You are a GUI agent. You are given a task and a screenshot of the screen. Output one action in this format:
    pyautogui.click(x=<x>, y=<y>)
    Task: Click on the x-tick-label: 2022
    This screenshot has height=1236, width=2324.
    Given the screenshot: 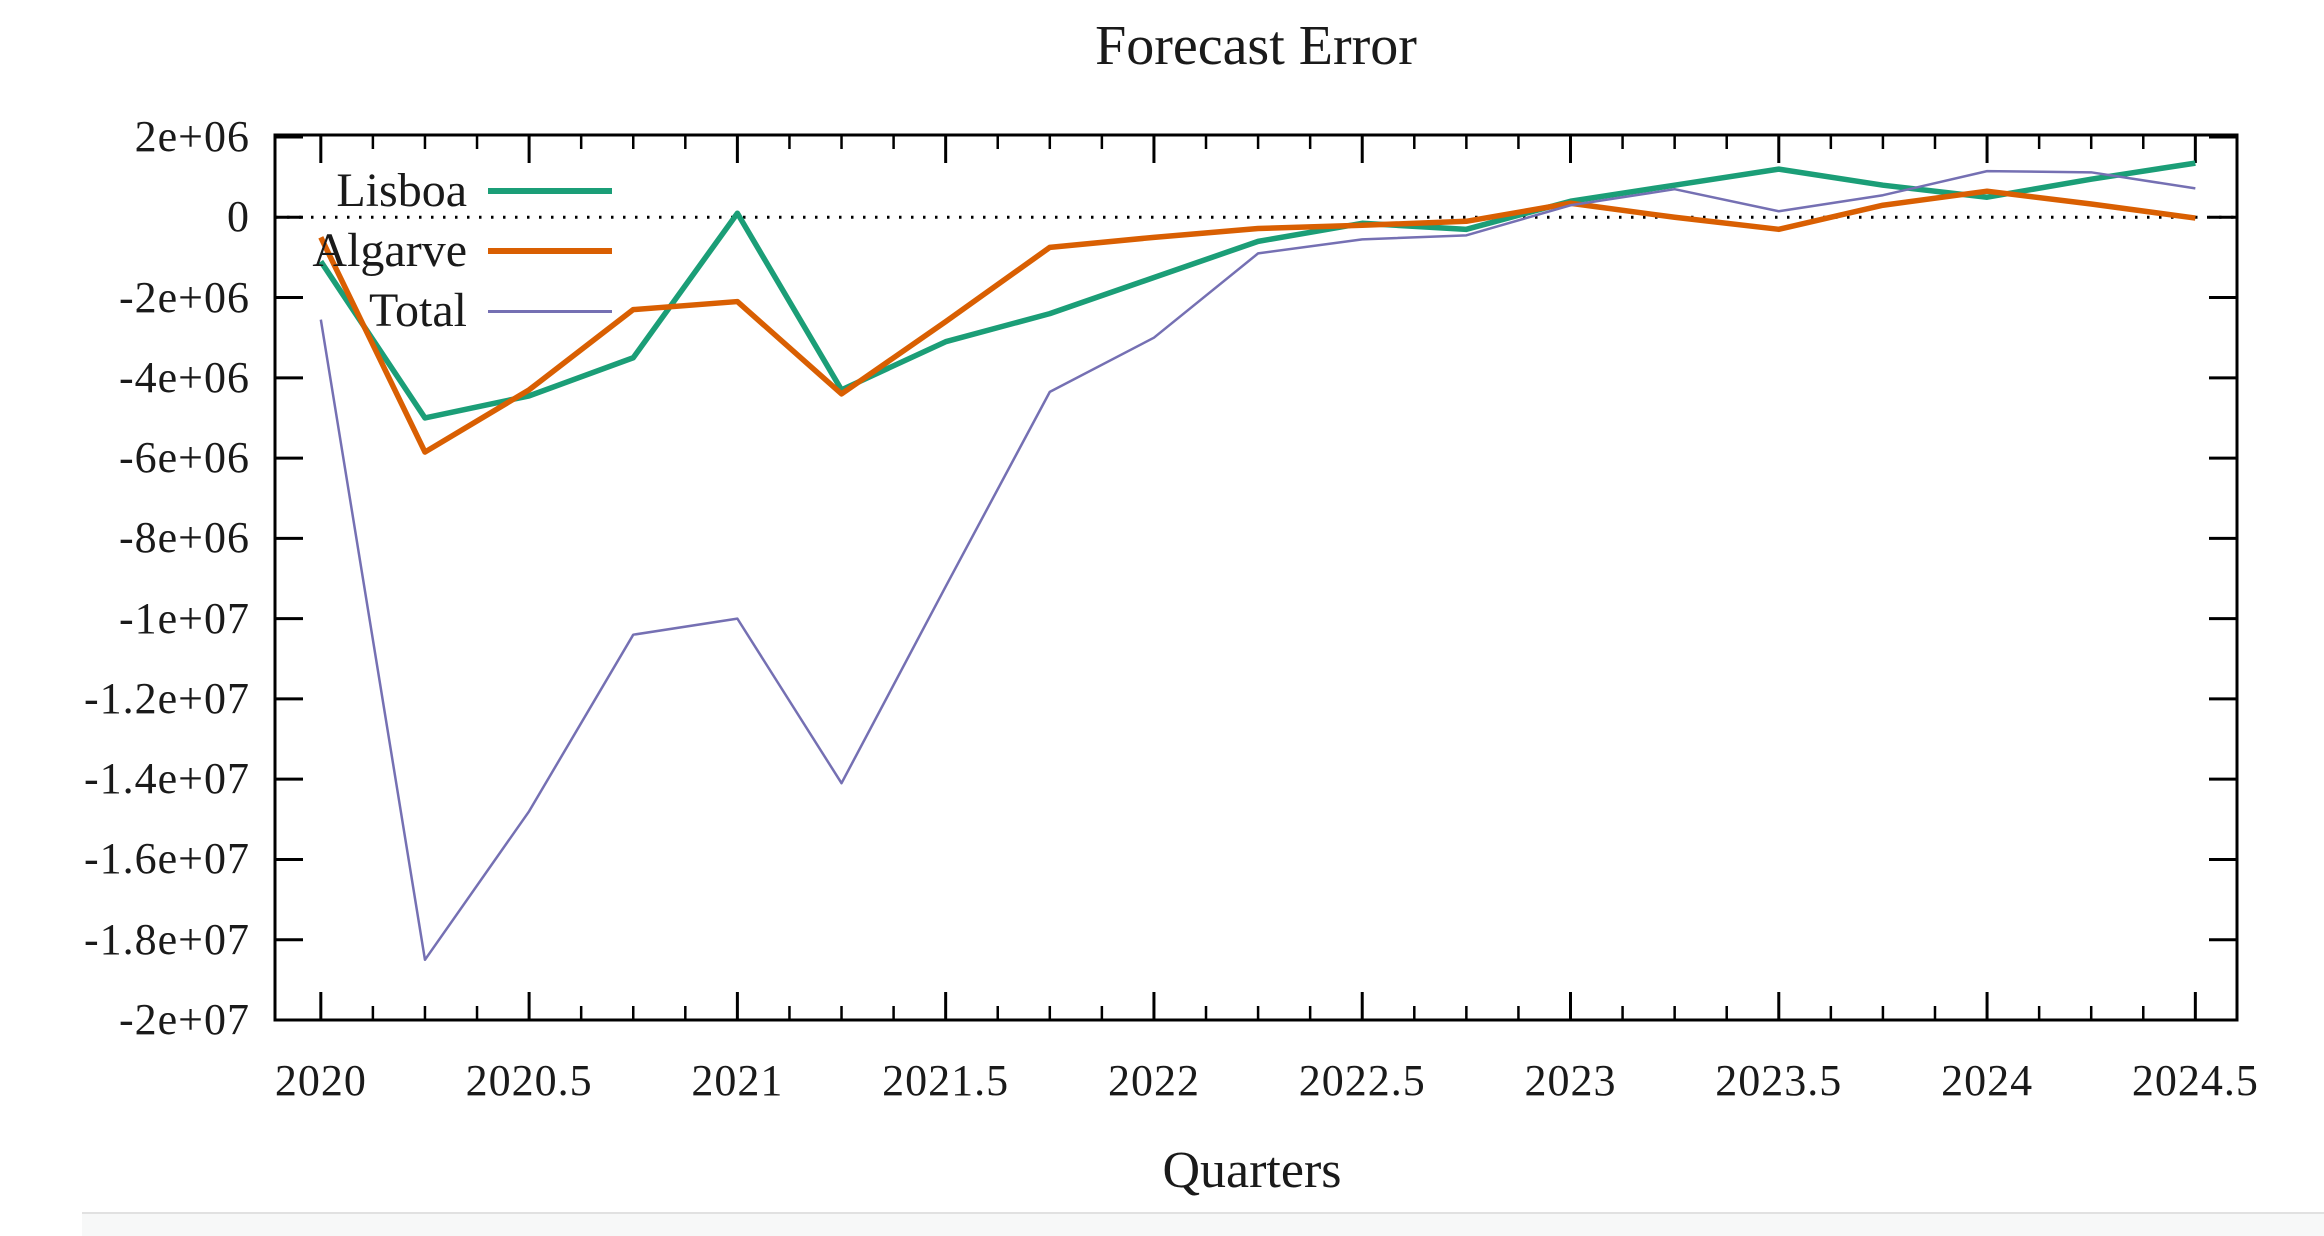 What is the action you would take?
    pyautogui.click(x=1153, y=1080)
    